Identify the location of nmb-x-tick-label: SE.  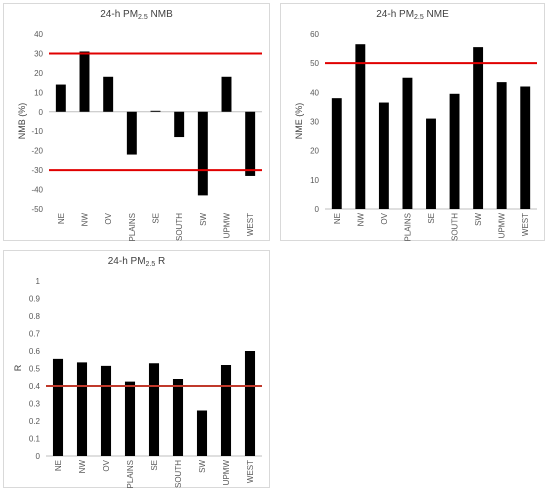
(156, 218).